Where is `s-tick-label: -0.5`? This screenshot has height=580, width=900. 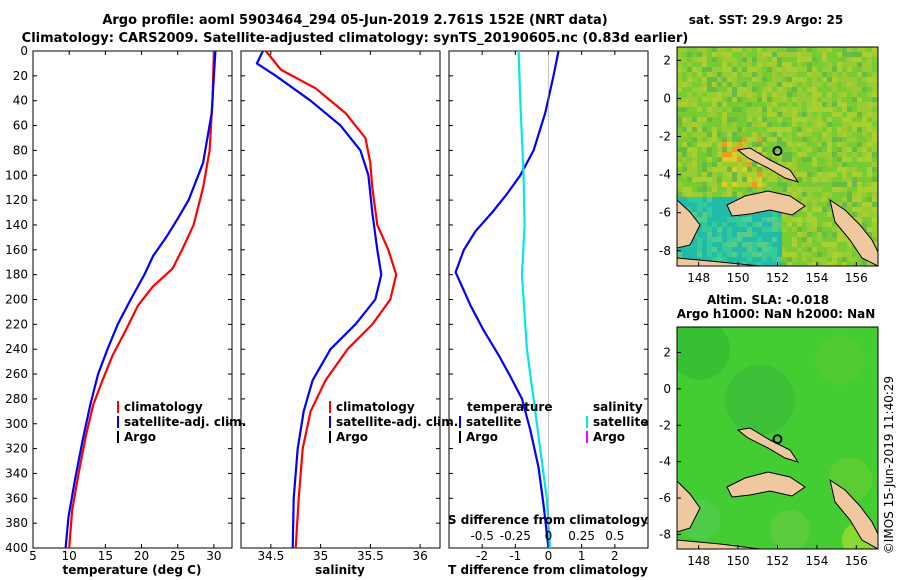 s-tick-label: -0.5 is located at coordinates (481, 536).